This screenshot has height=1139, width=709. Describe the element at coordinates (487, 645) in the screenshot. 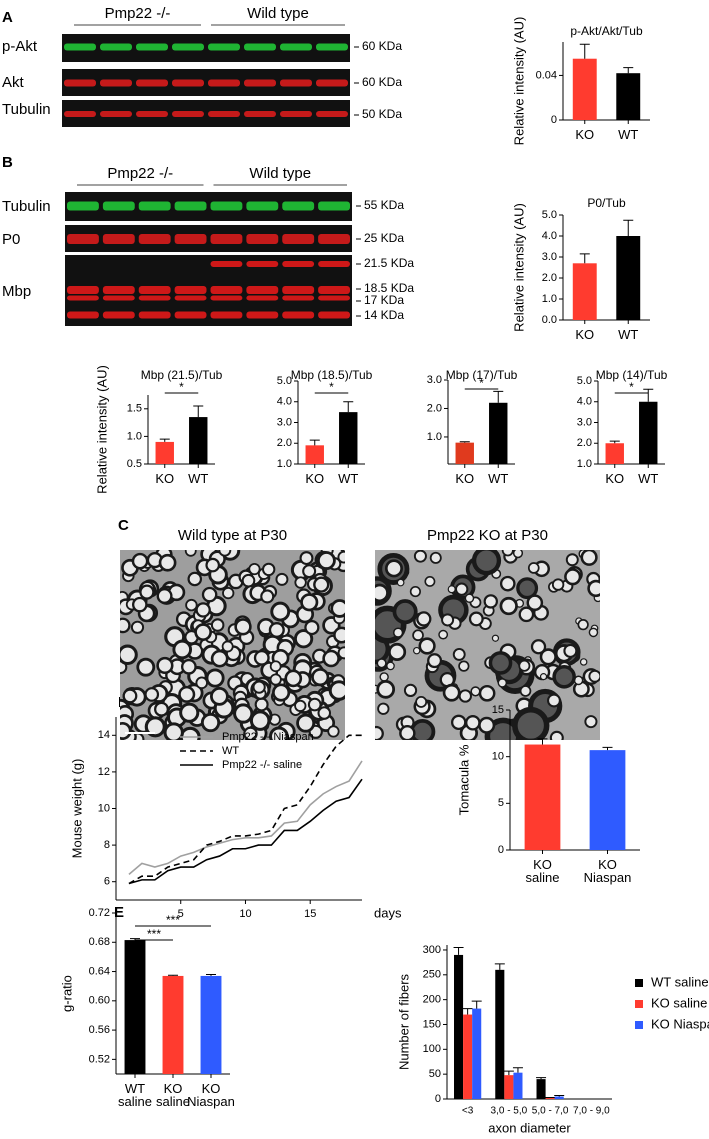

I see `micrograph` at that location.